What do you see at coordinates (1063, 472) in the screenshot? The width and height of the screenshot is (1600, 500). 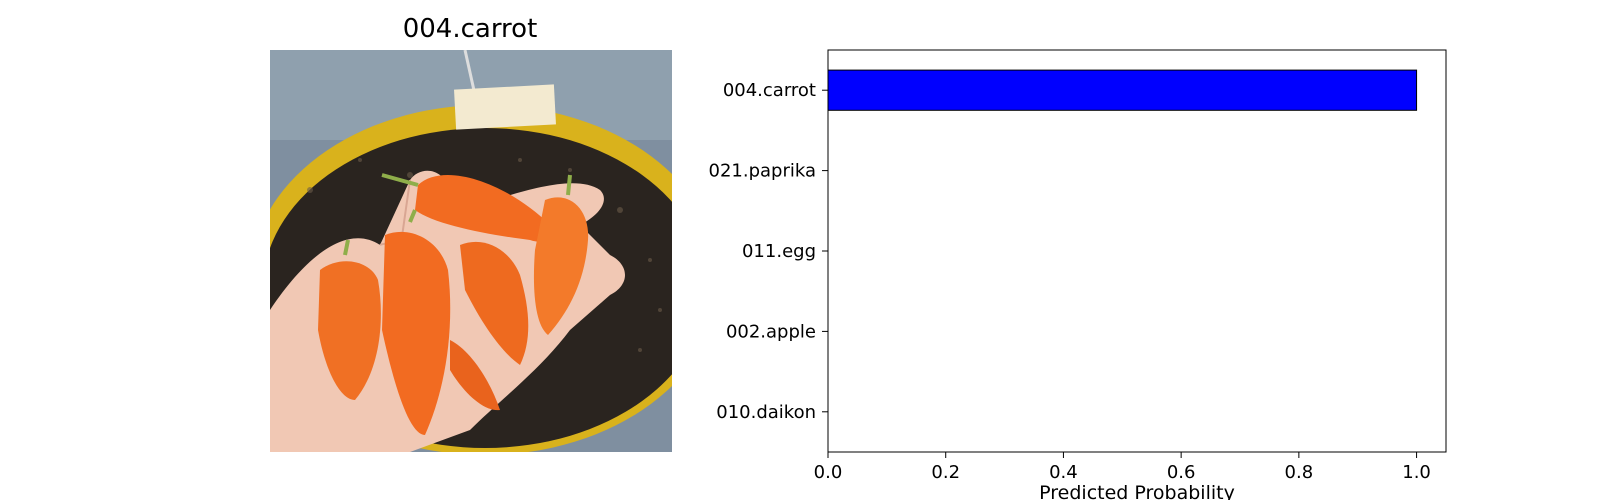 I see `x-tick-label: 0.4` at bounding box center [1063, 472].